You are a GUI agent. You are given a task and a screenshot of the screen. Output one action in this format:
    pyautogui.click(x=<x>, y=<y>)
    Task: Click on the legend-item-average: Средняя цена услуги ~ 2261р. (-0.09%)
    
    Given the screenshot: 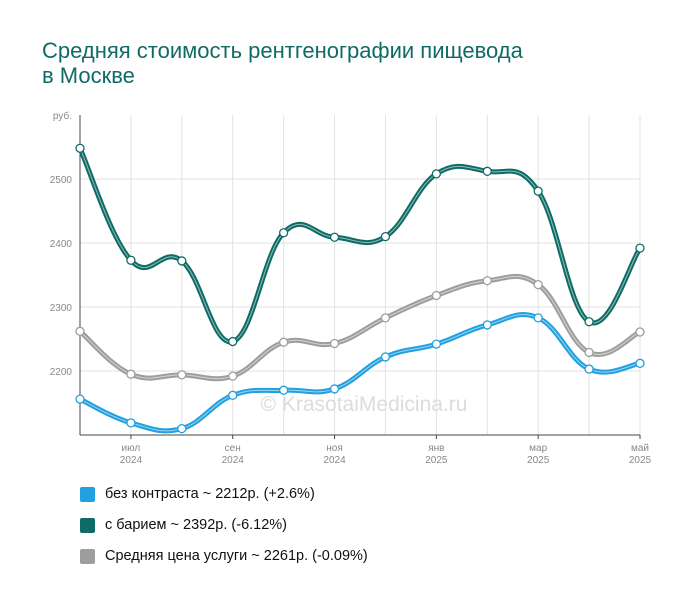 What is the action you would take?
    pyautogui.click(x=224, y=556)
    